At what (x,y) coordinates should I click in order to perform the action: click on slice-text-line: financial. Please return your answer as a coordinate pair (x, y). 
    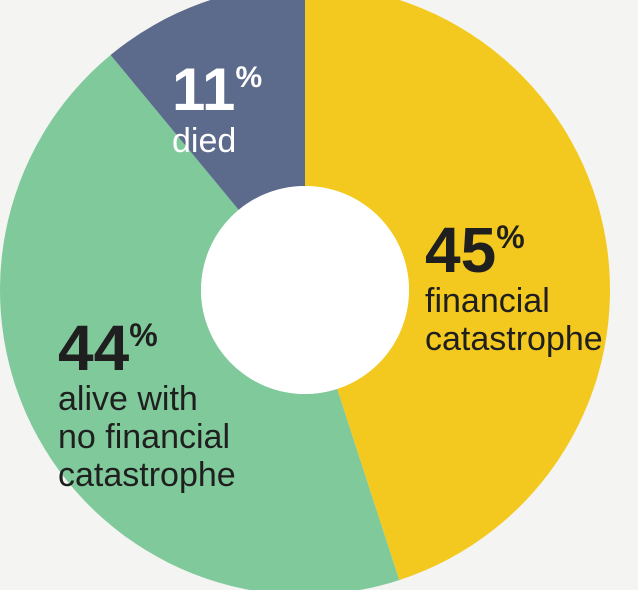
    Looking at the image, I should click on (487, 301).